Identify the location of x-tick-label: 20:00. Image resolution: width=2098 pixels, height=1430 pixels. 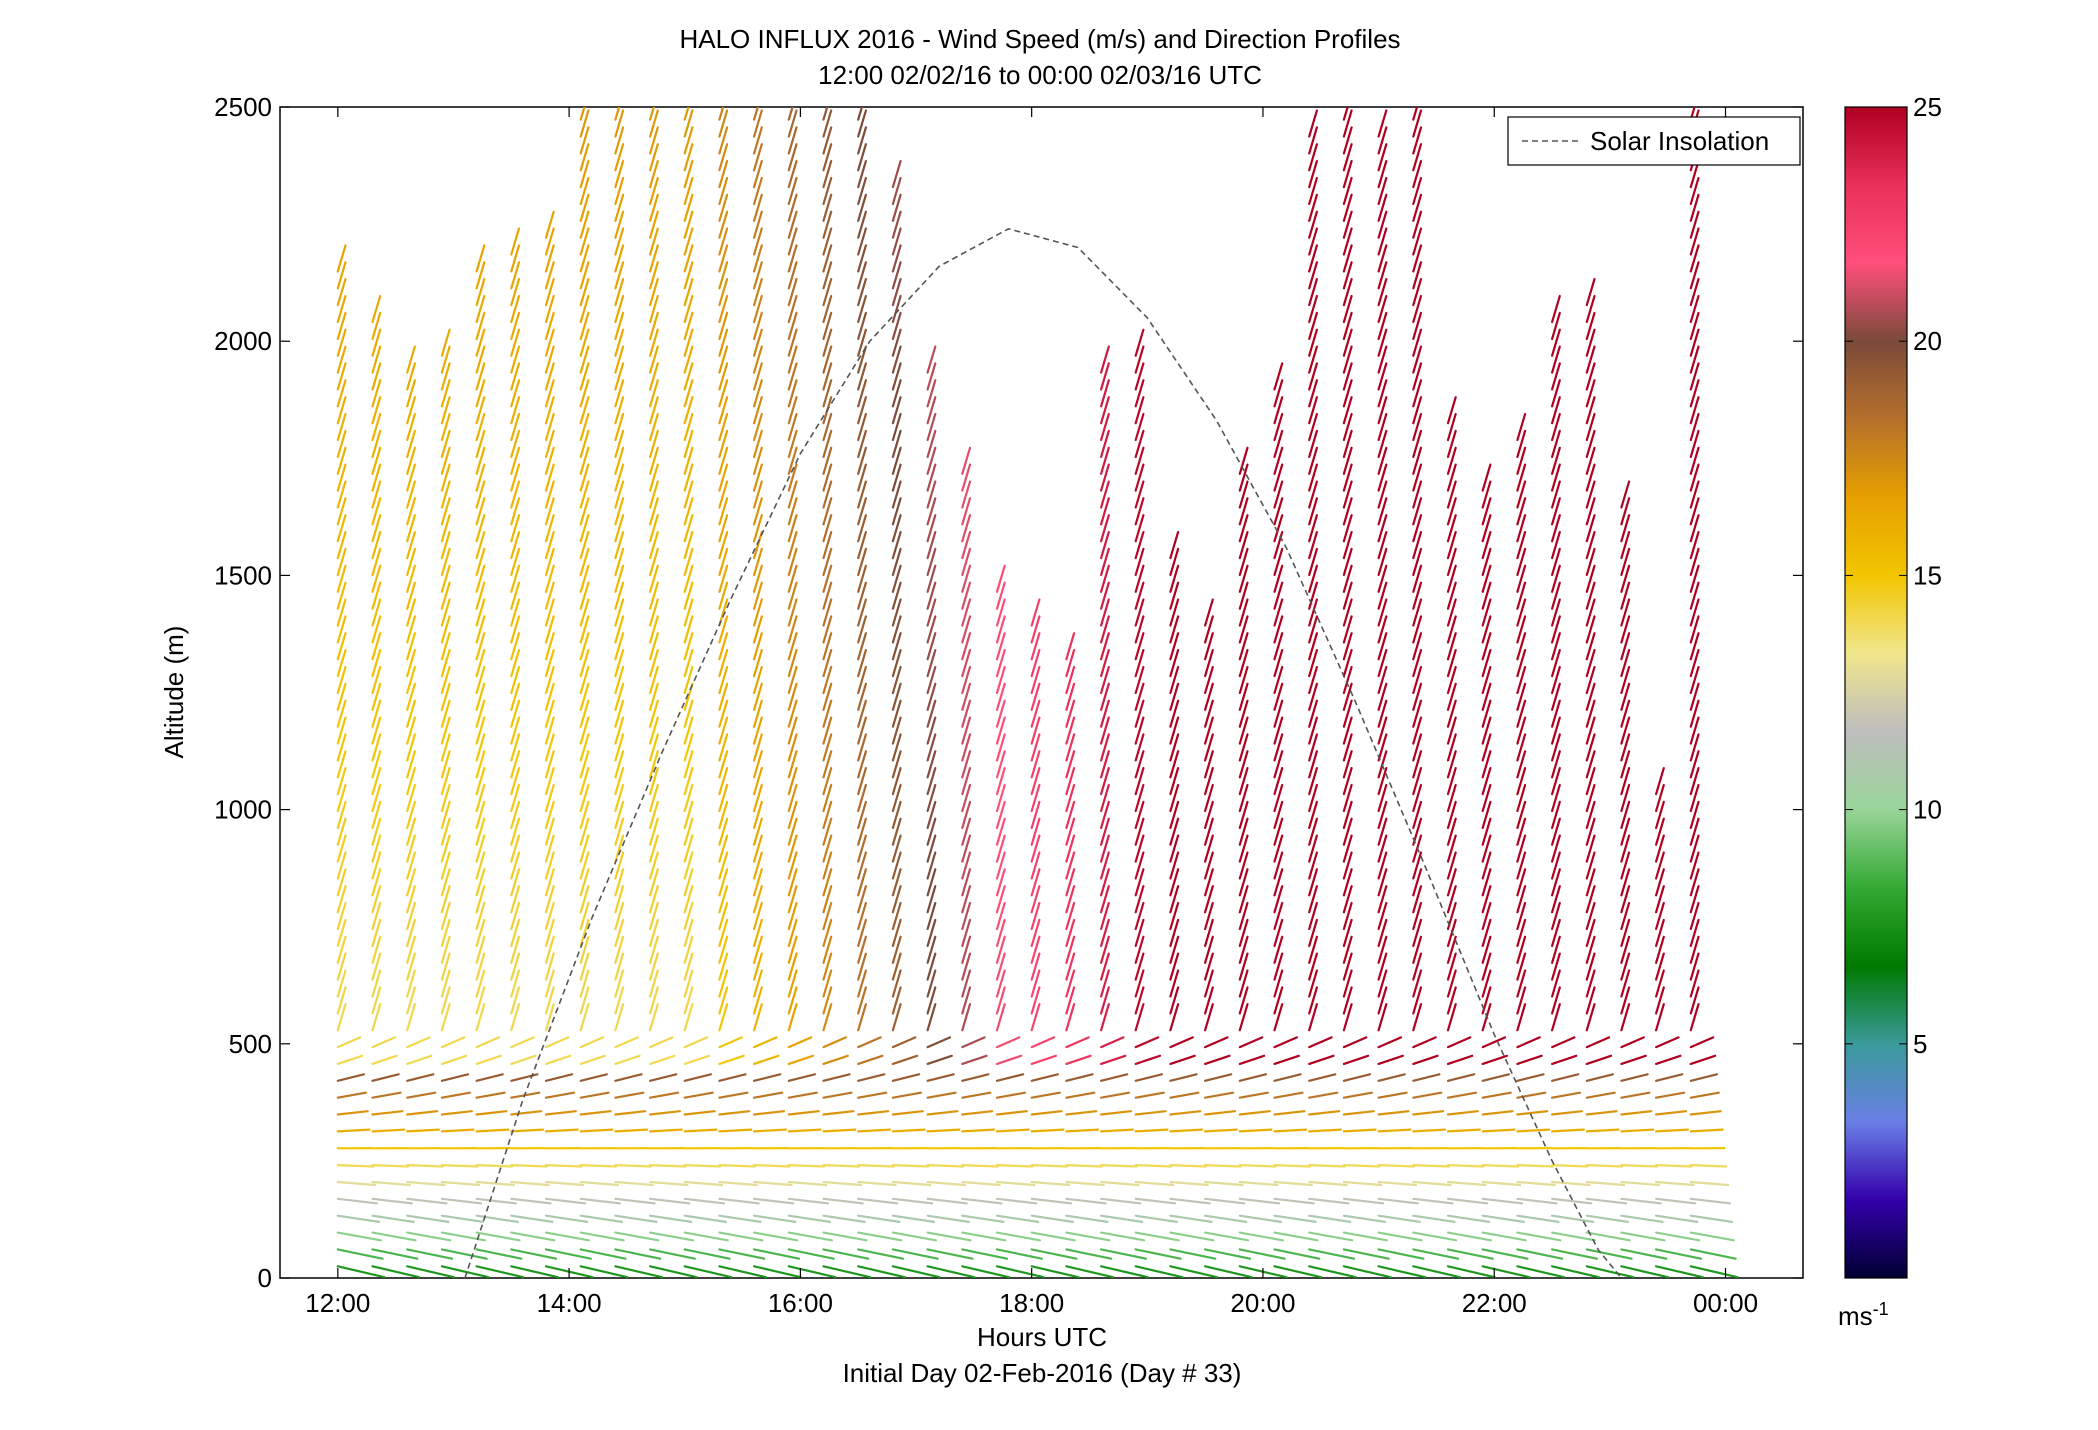
(1262, 1303).